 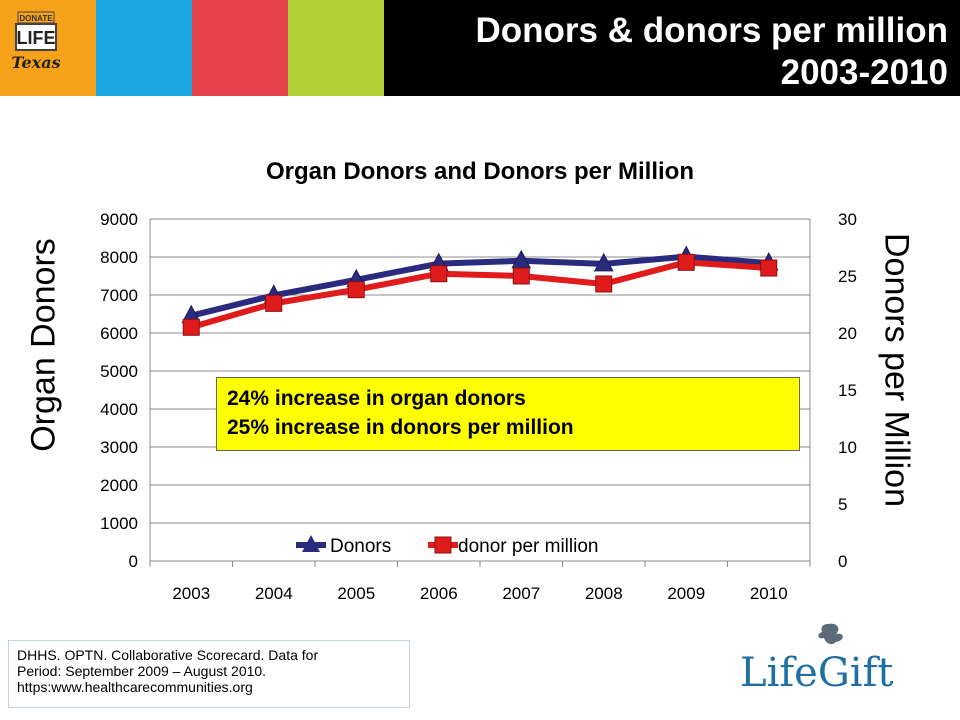 I want to click on y-left-tick-label: 8000, so click(x=119, y=257).